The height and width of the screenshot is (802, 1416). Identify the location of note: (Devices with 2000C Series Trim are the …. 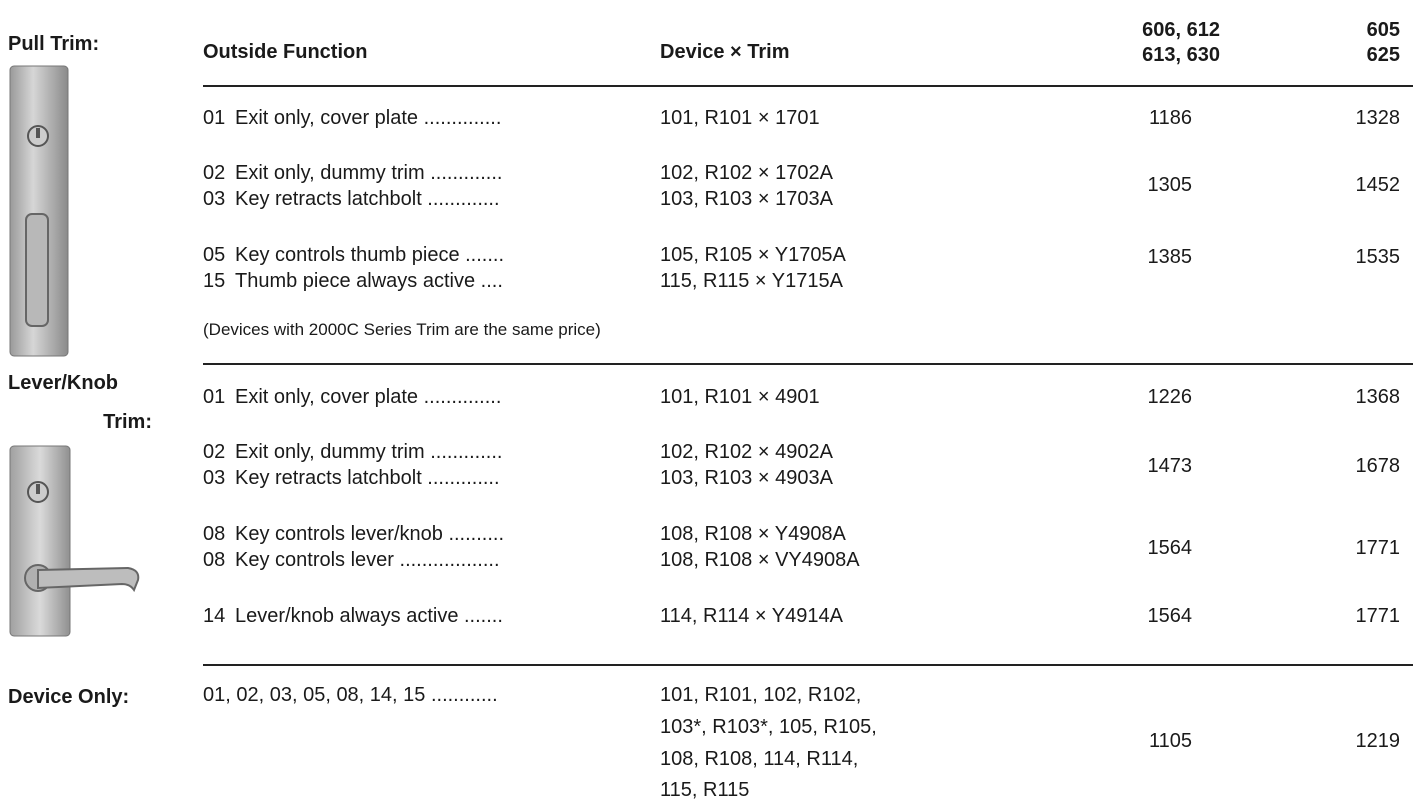
(402, 329).